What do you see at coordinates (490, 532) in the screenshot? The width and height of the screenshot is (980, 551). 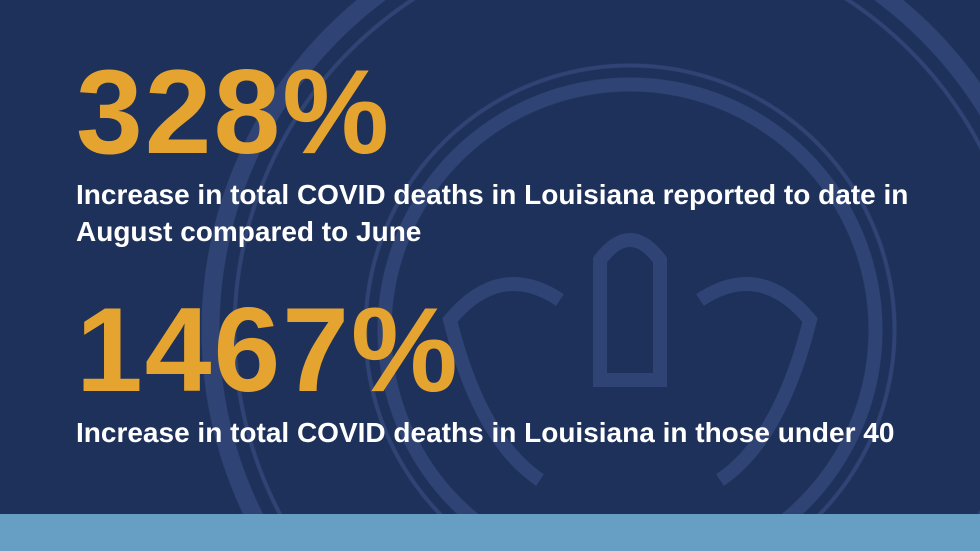 I see `footer-bar` at bounding box center [490, 532].